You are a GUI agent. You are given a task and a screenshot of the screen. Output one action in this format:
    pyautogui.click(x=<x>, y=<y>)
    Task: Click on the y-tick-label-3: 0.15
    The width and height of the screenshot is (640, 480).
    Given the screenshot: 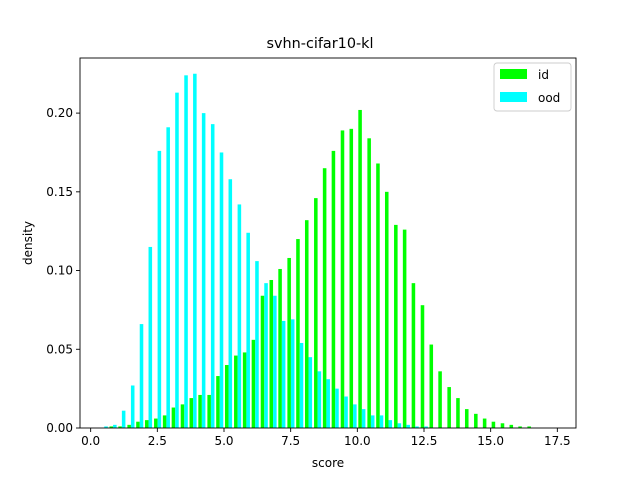 What is the action you would take?
    pyautogui.click(x=59, y=192)
    